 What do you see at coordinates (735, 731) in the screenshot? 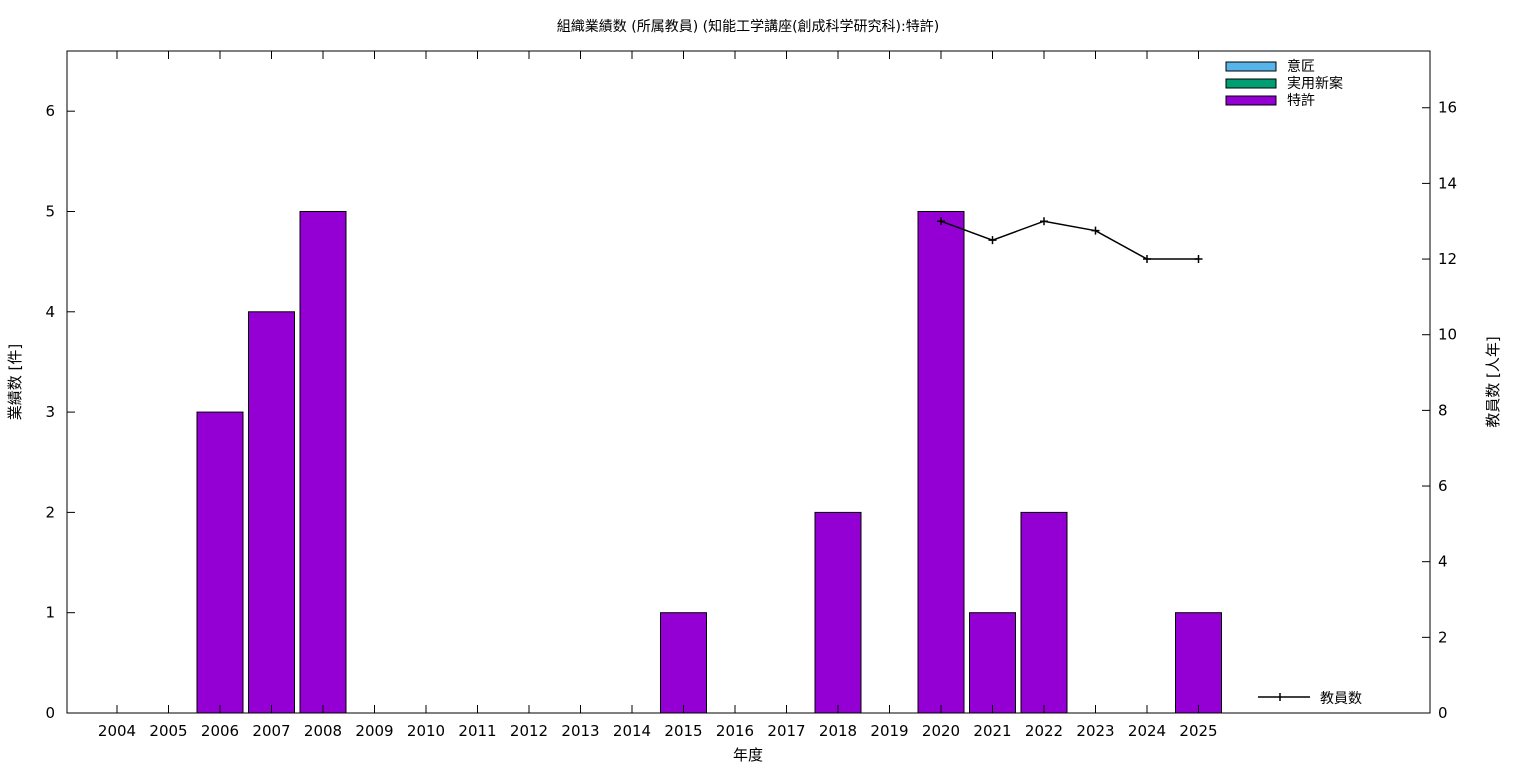
I see `x-tick-label: 2016` at bounding box center [735, 731].